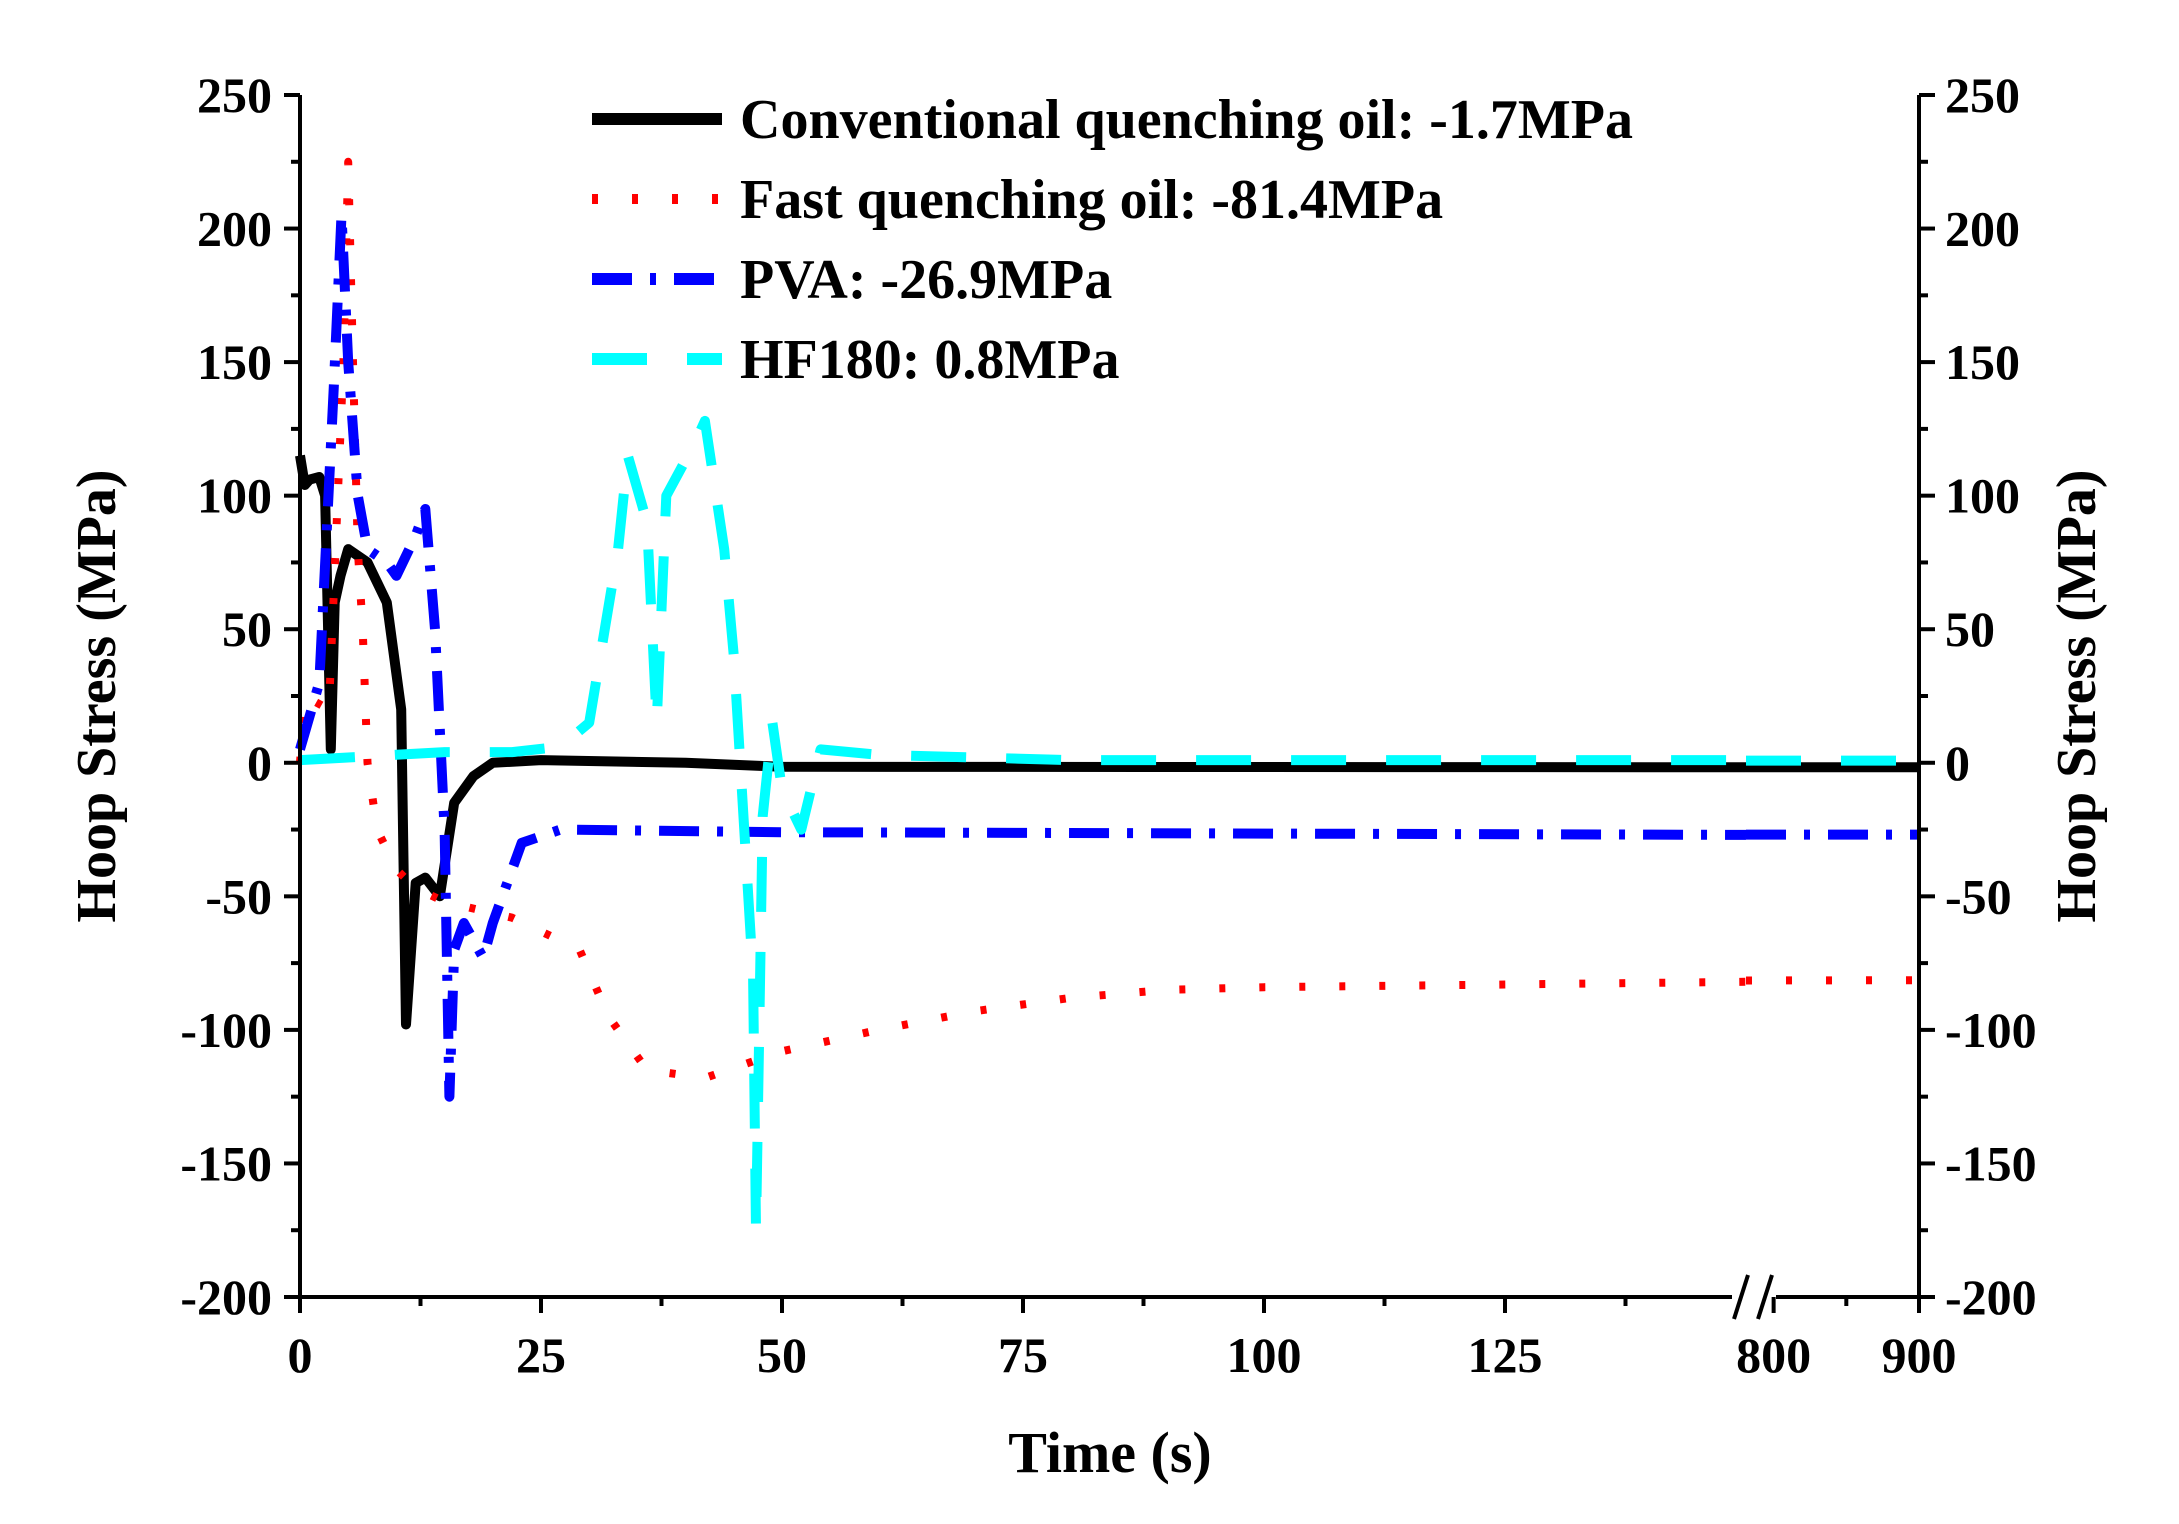 The image size is (2179, 1524). Describe the element at coordinates (1110, 1452) in the screenshot. I see `x-axis-label: Time (s)` at that location.